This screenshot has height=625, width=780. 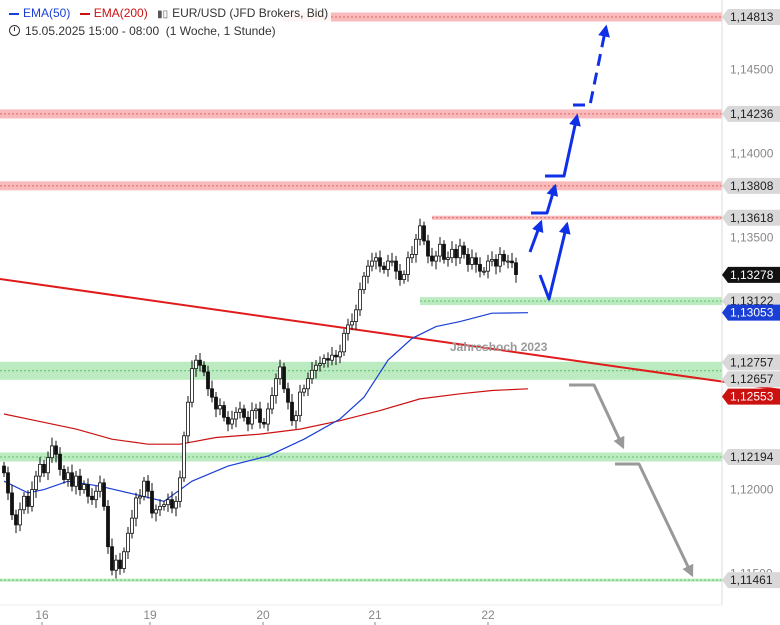 What do you see at coordinates (752, 114) in the screenshot?
I see `price-label-text: 1,14236` at bounding box center [752, 114].